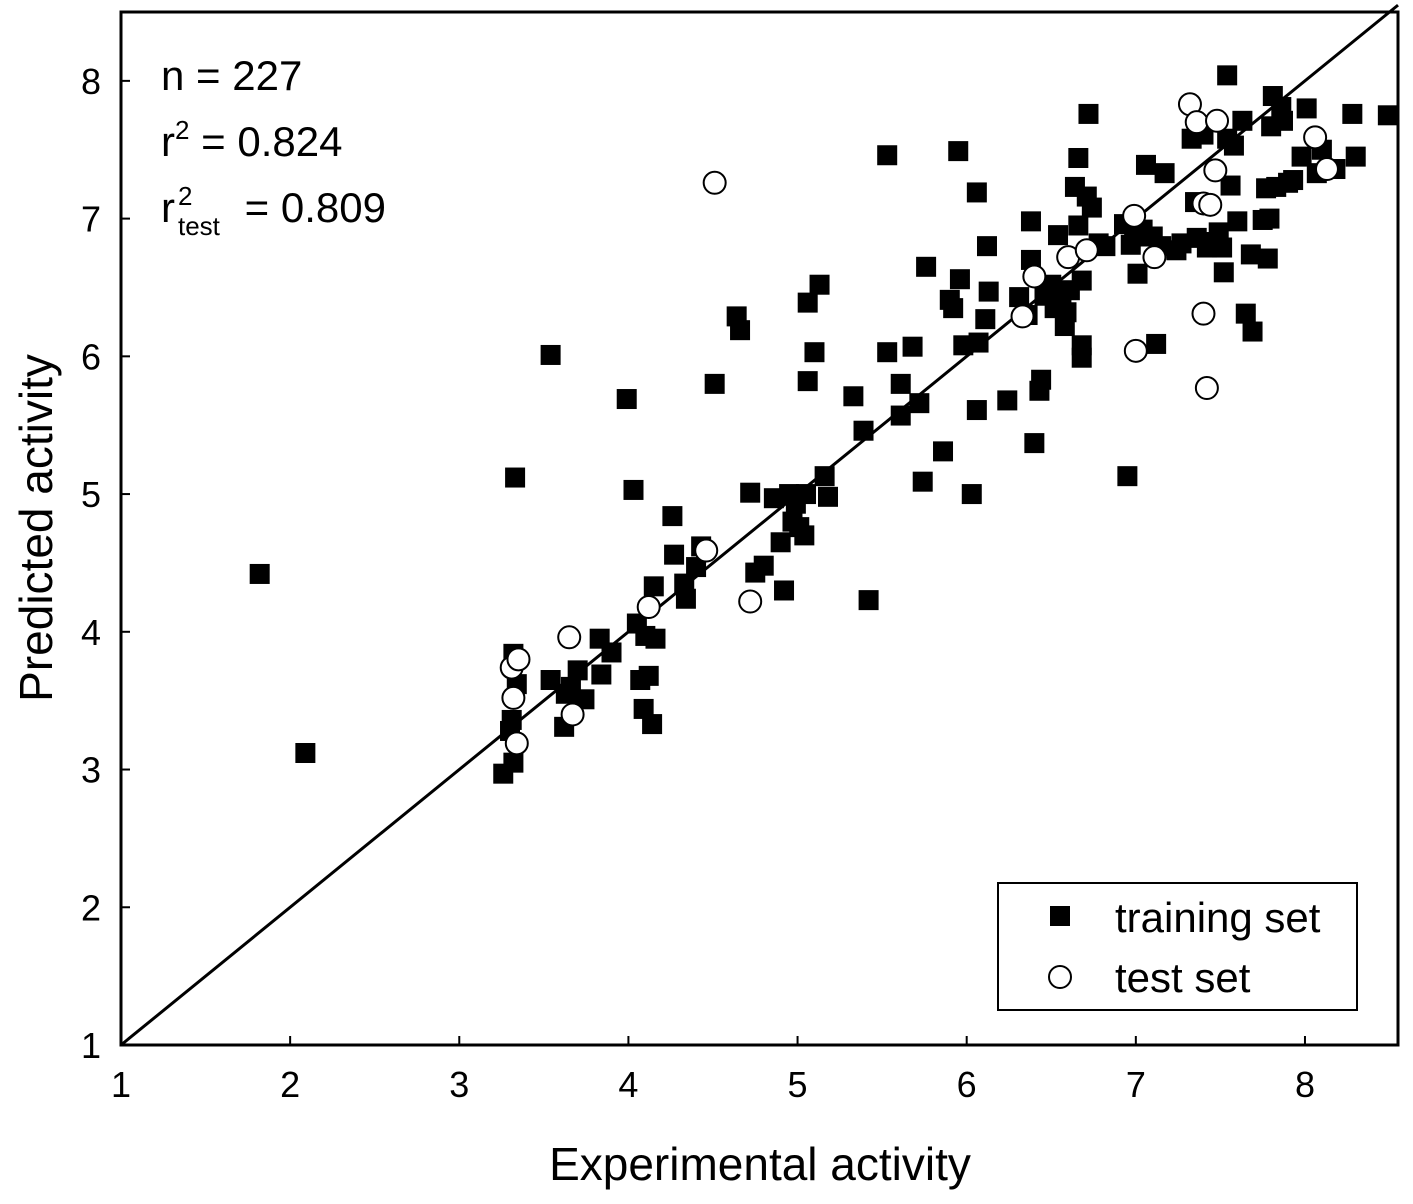 This screenshot has width=1413, height=1204. Describe the element at coordinates (1136, 1084) in the screenshot. I see `x-tick-label: 7` at that location.